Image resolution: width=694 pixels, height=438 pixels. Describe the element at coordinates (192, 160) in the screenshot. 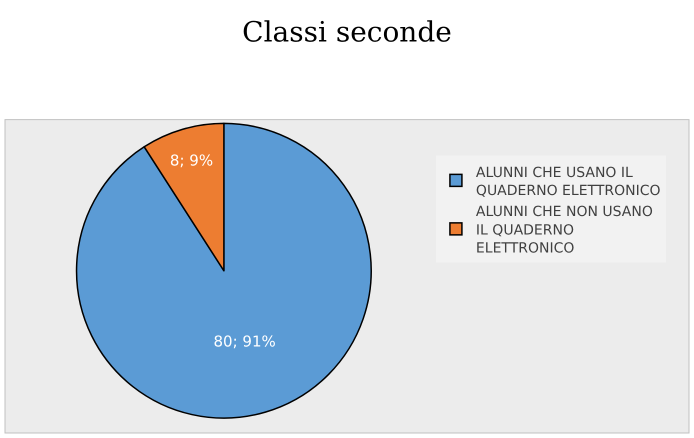

I see `data-label: 8; 9%` at that location.